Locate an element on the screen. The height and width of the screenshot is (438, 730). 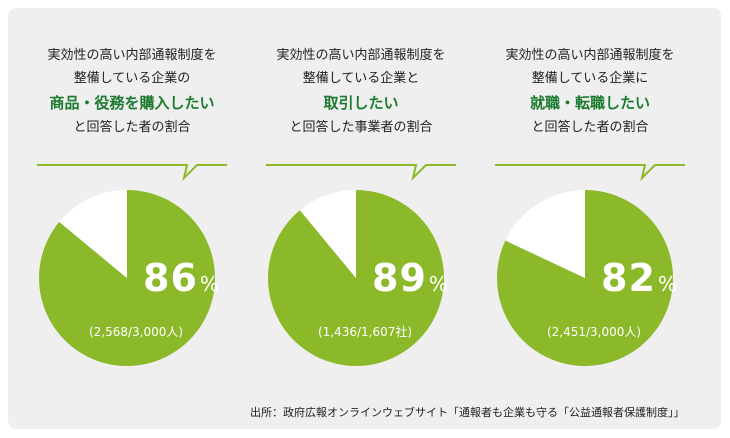
percent-label: 82% is located at coordinates (639, 278).